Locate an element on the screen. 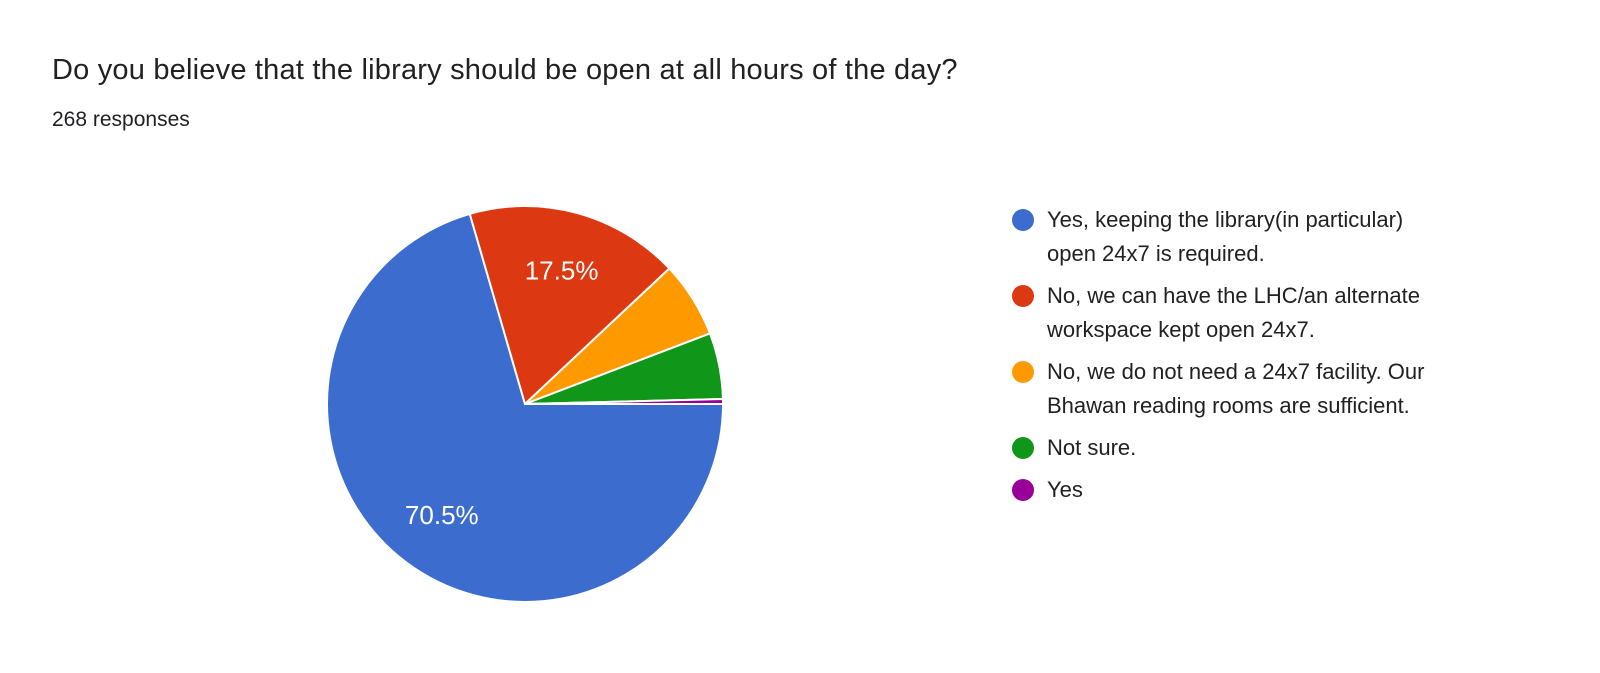 This screenshot has height=673, width=1600. legend-label: Not sure. is located at coordinates (1092, 447).